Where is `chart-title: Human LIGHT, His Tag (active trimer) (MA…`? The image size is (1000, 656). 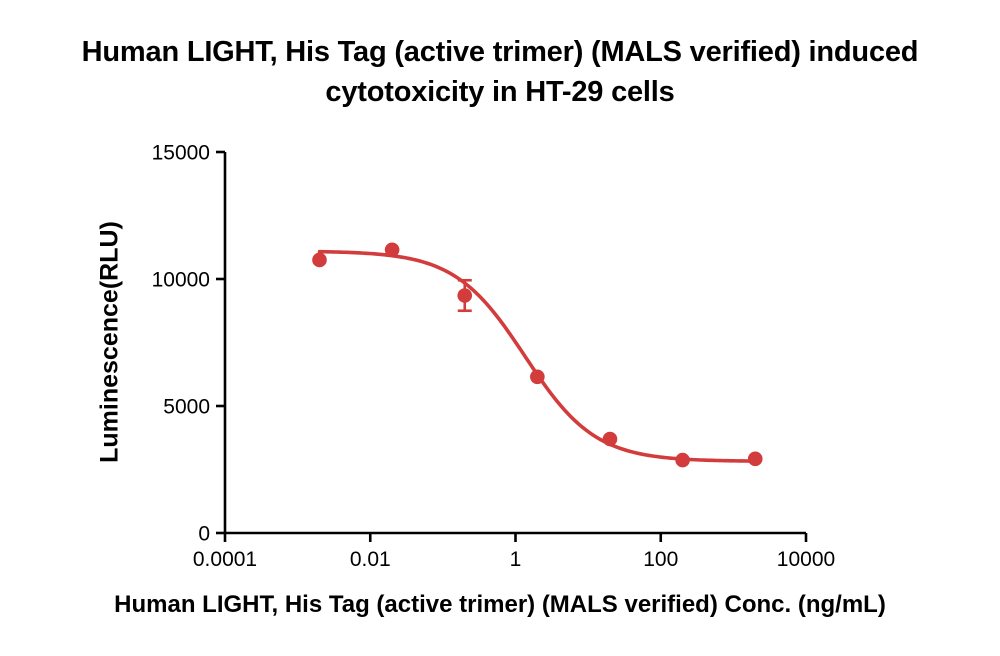
chart-title: Human LIGHT, His Tag (active trimer) (MA… is located at coordinates (500, 72).